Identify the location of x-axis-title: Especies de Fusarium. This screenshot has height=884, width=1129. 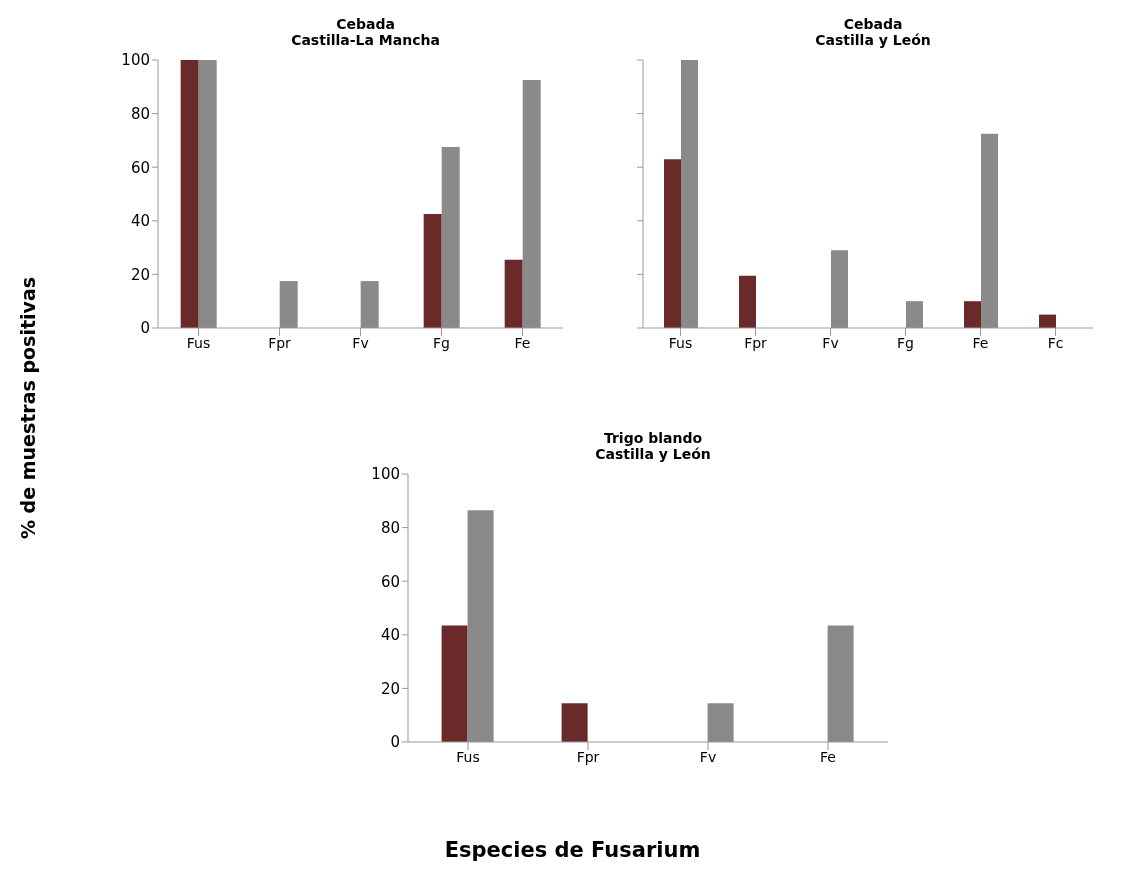
(572, 850).